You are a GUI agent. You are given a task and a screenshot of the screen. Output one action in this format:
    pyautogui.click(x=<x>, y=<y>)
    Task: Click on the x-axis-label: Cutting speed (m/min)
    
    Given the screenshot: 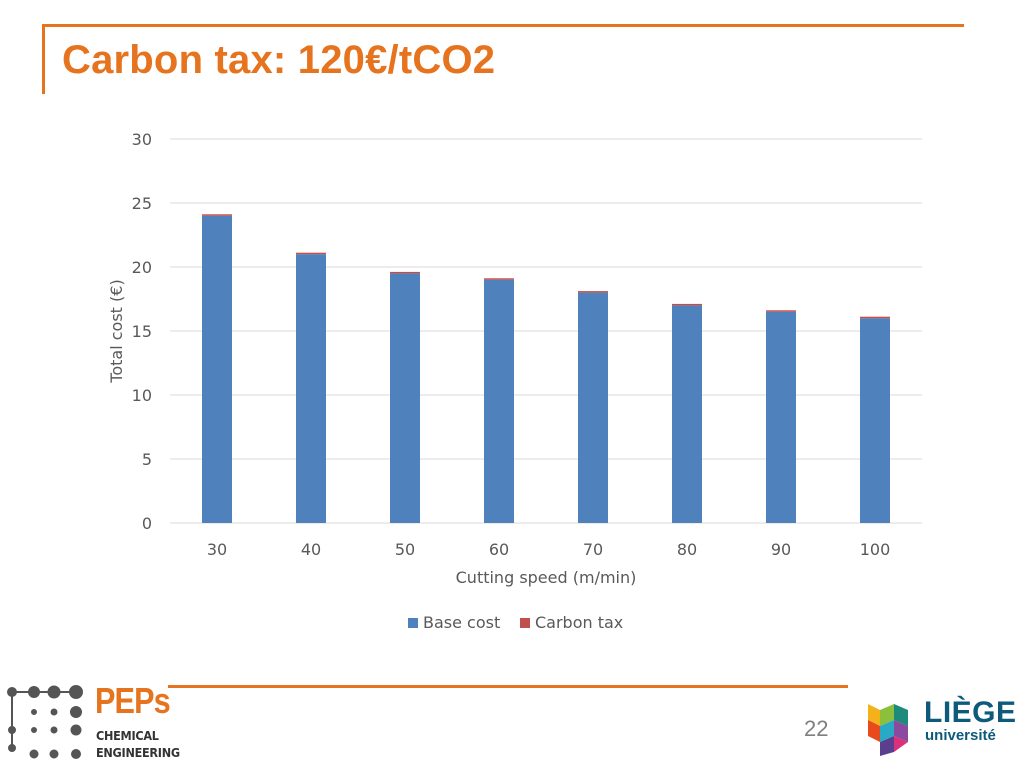 What is the action you would take?
    pyautogui.click(x=546, y=577)
    